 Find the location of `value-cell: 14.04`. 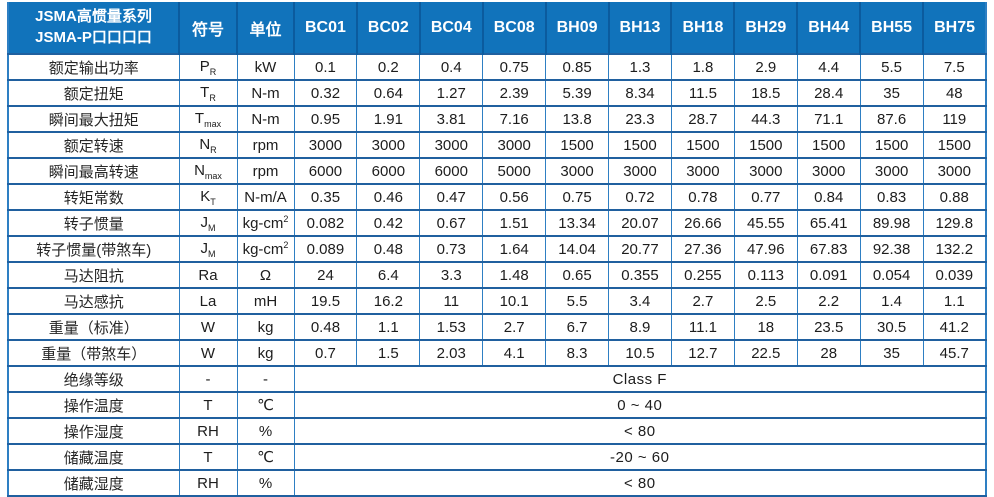

value-cell: 14.04 is located at coordinates (577, 249).